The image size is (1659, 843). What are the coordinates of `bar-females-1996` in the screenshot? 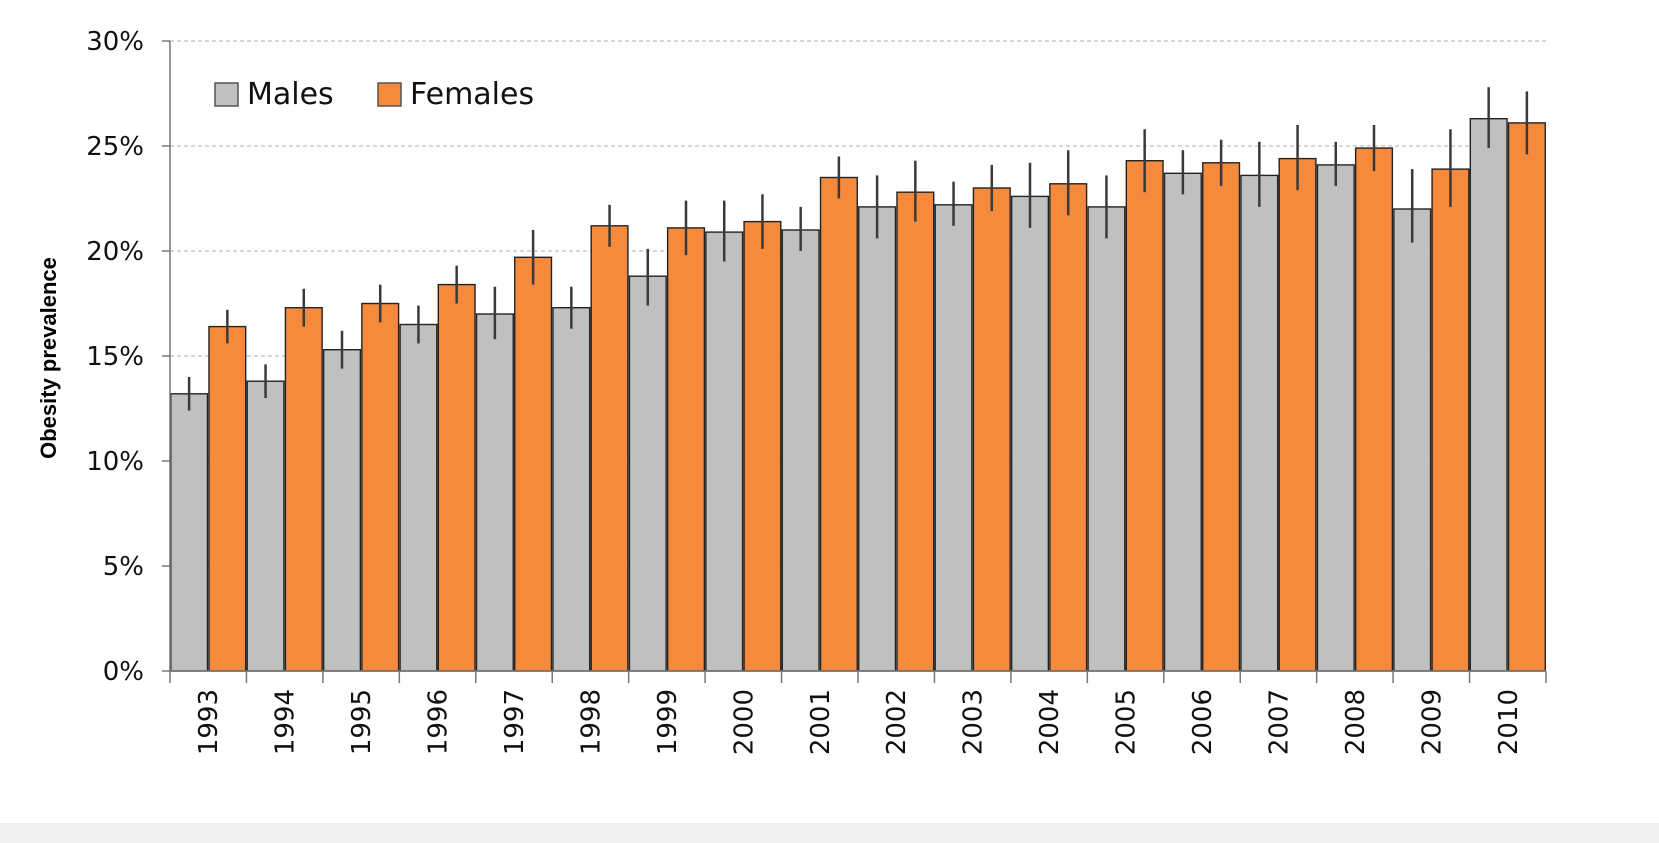 It's located at (456, 477).